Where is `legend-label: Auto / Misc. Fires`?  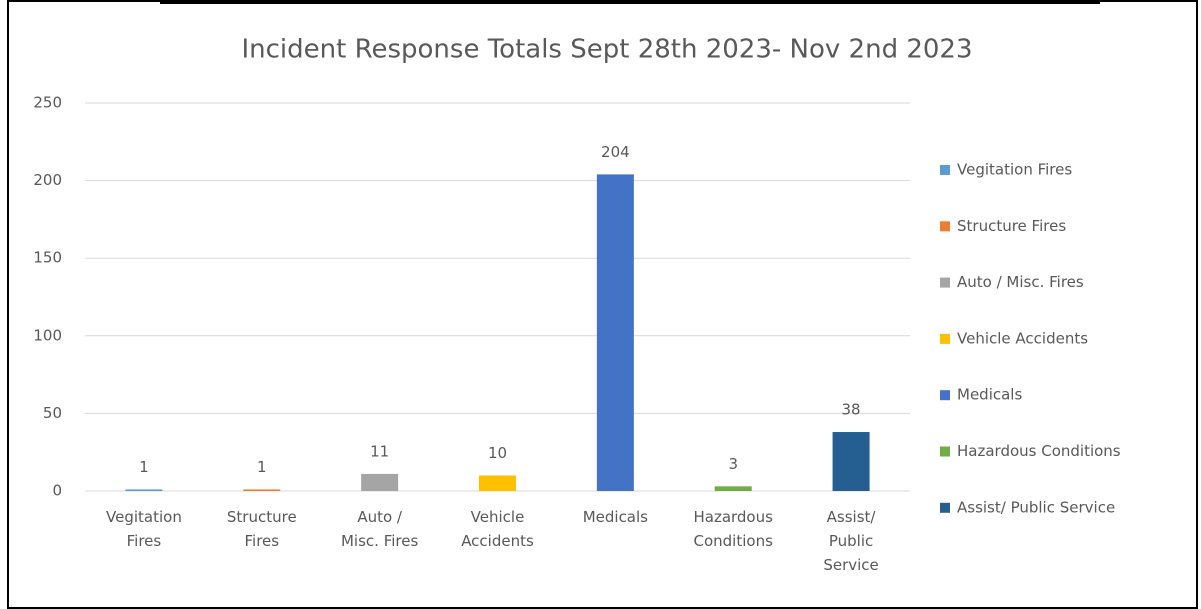 legend-label: Auto / Misc. Fires is located at coordinates (1020, 282).